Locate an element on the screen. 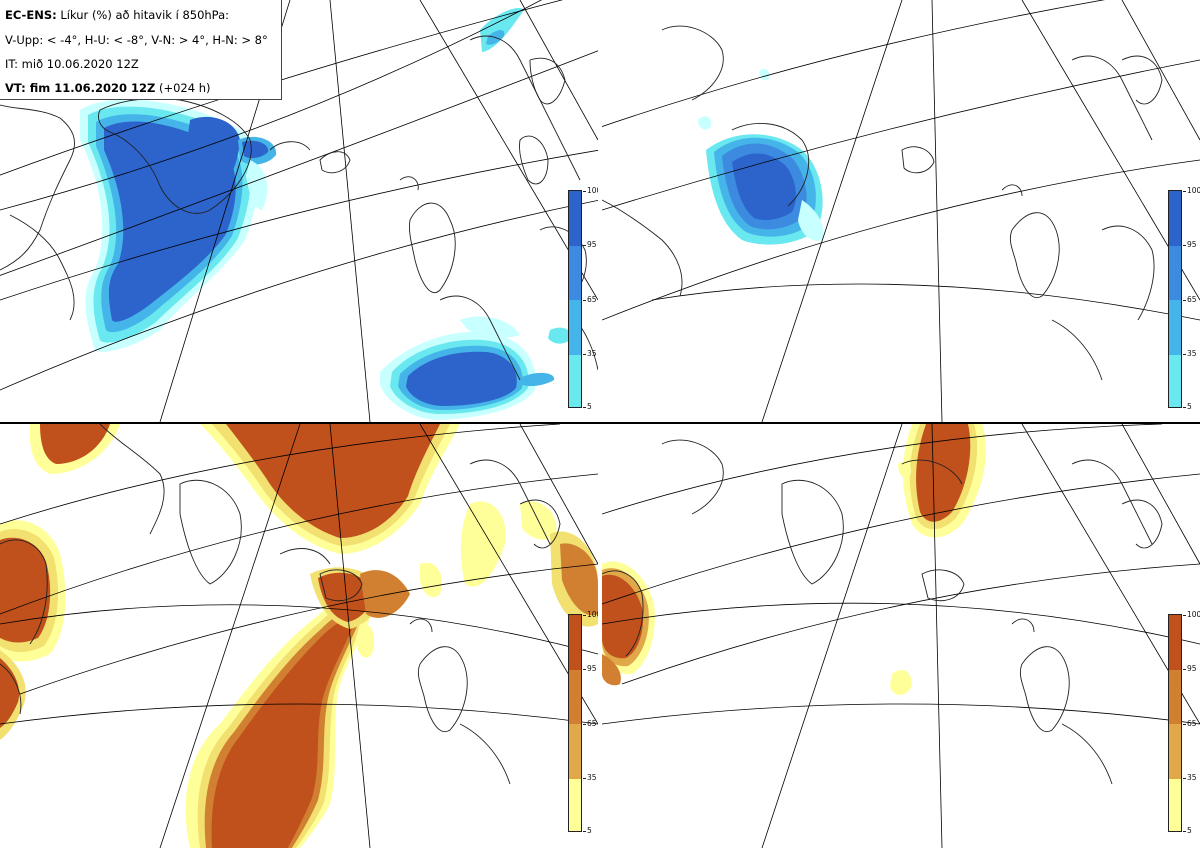 This screenshot has height=848, width=1200. variable-description: Líkur (%) að hitavik í 850hPa: is located at coordinates (143, 15).